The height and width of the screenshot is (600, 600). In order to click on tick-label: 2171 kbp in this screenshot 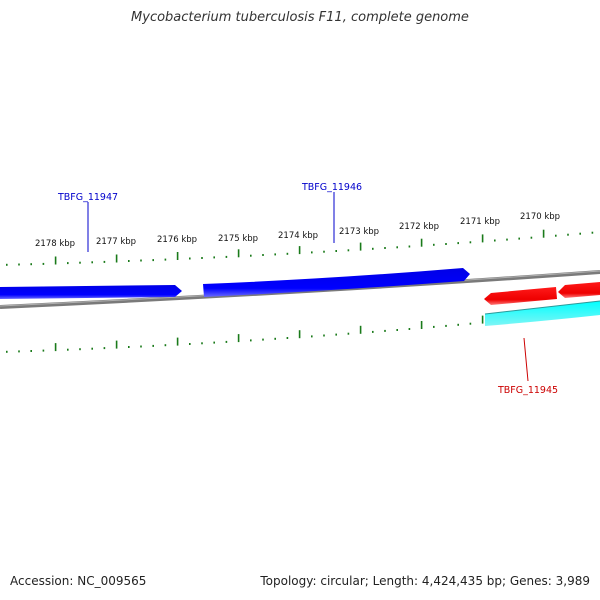, I will do `click(480, 222)`.